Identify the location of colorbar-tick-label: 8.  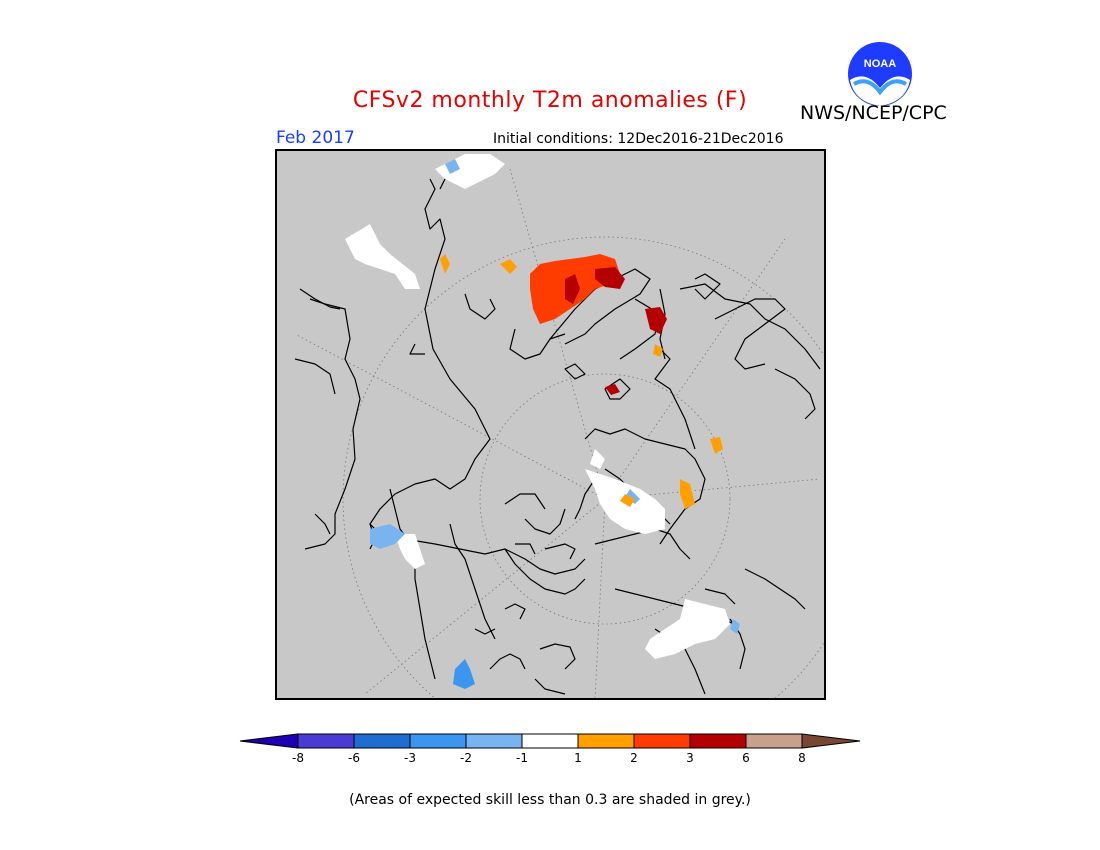
(802, 758).